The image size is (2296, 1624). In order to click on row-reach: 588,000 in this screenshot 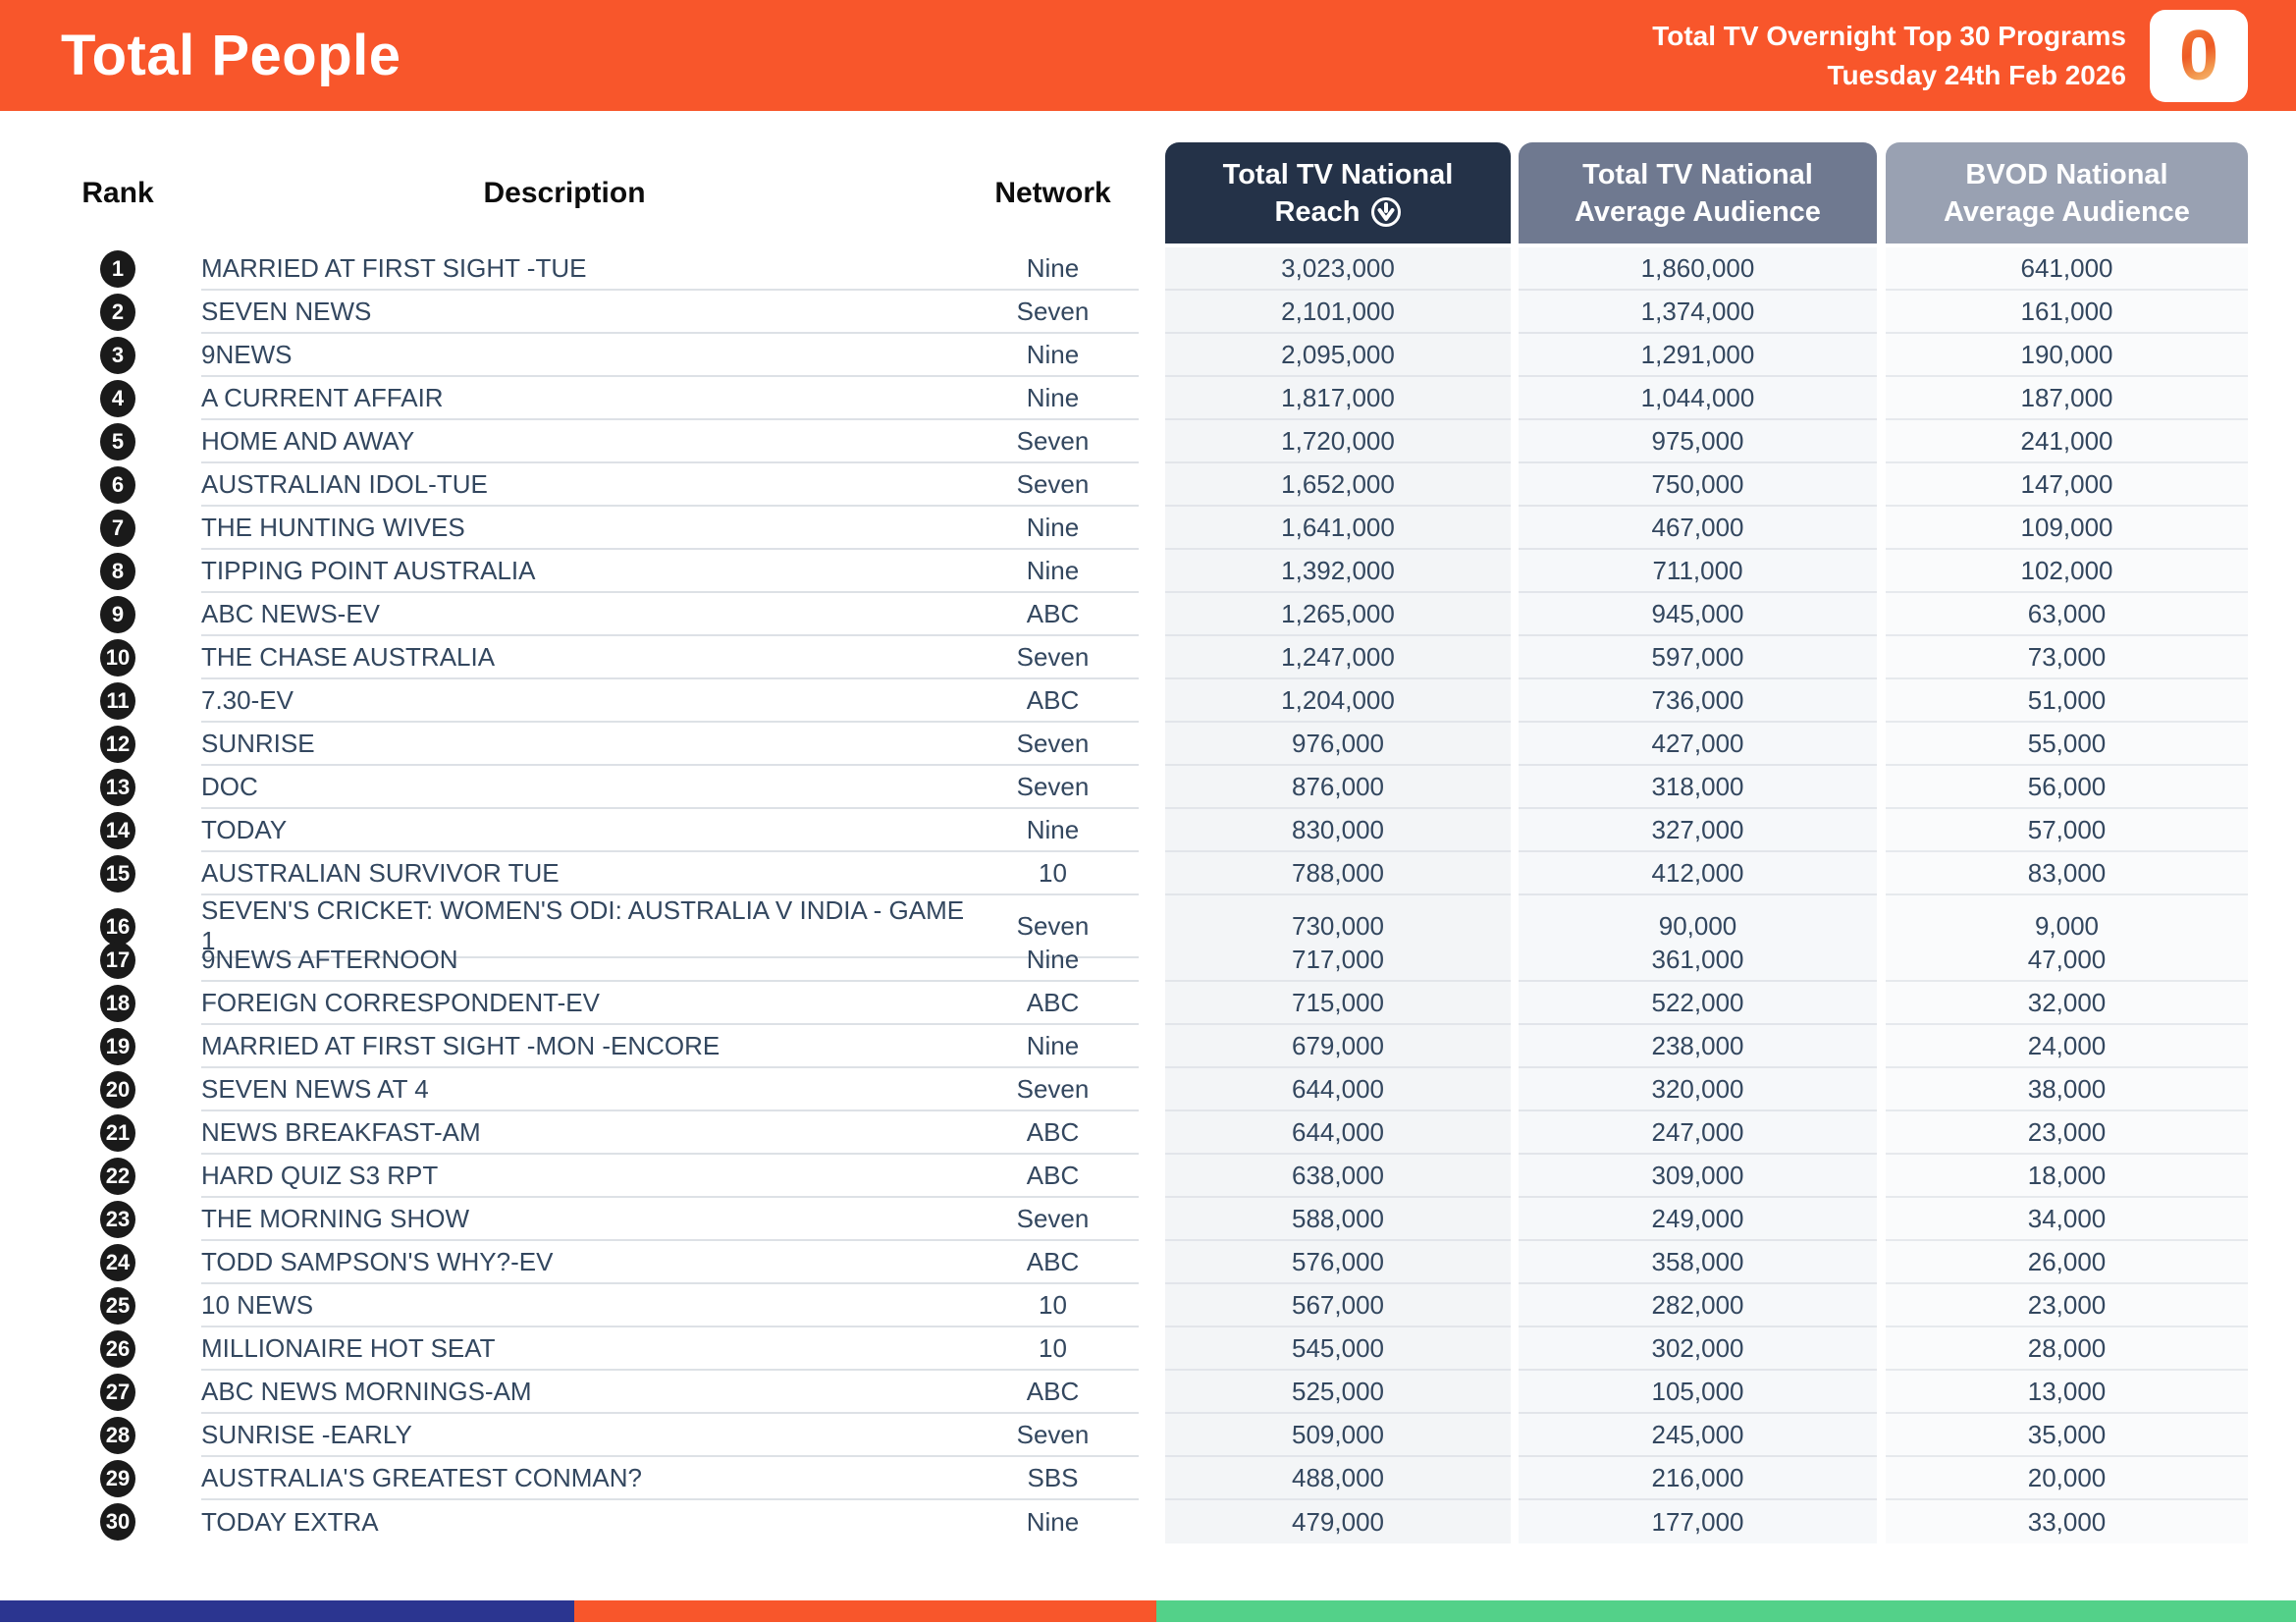, I will do `click(1338, 1219)`.